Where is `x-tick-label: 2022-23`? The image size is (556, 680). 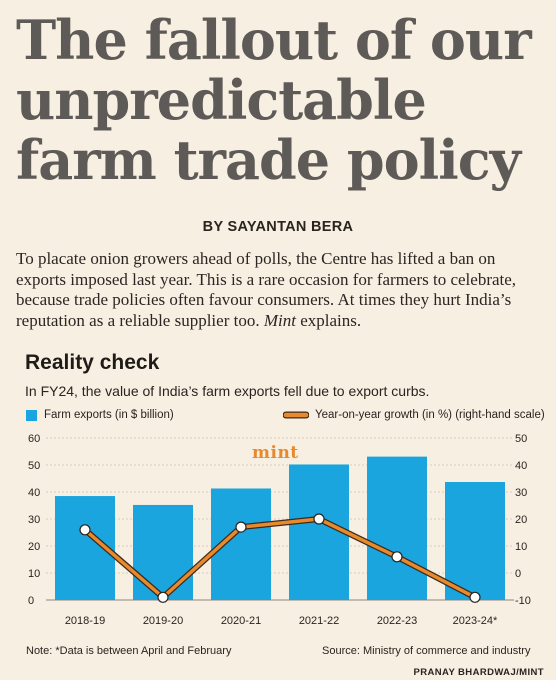 x-tick-label: 2022-23 is located at coordinates (397, 621).